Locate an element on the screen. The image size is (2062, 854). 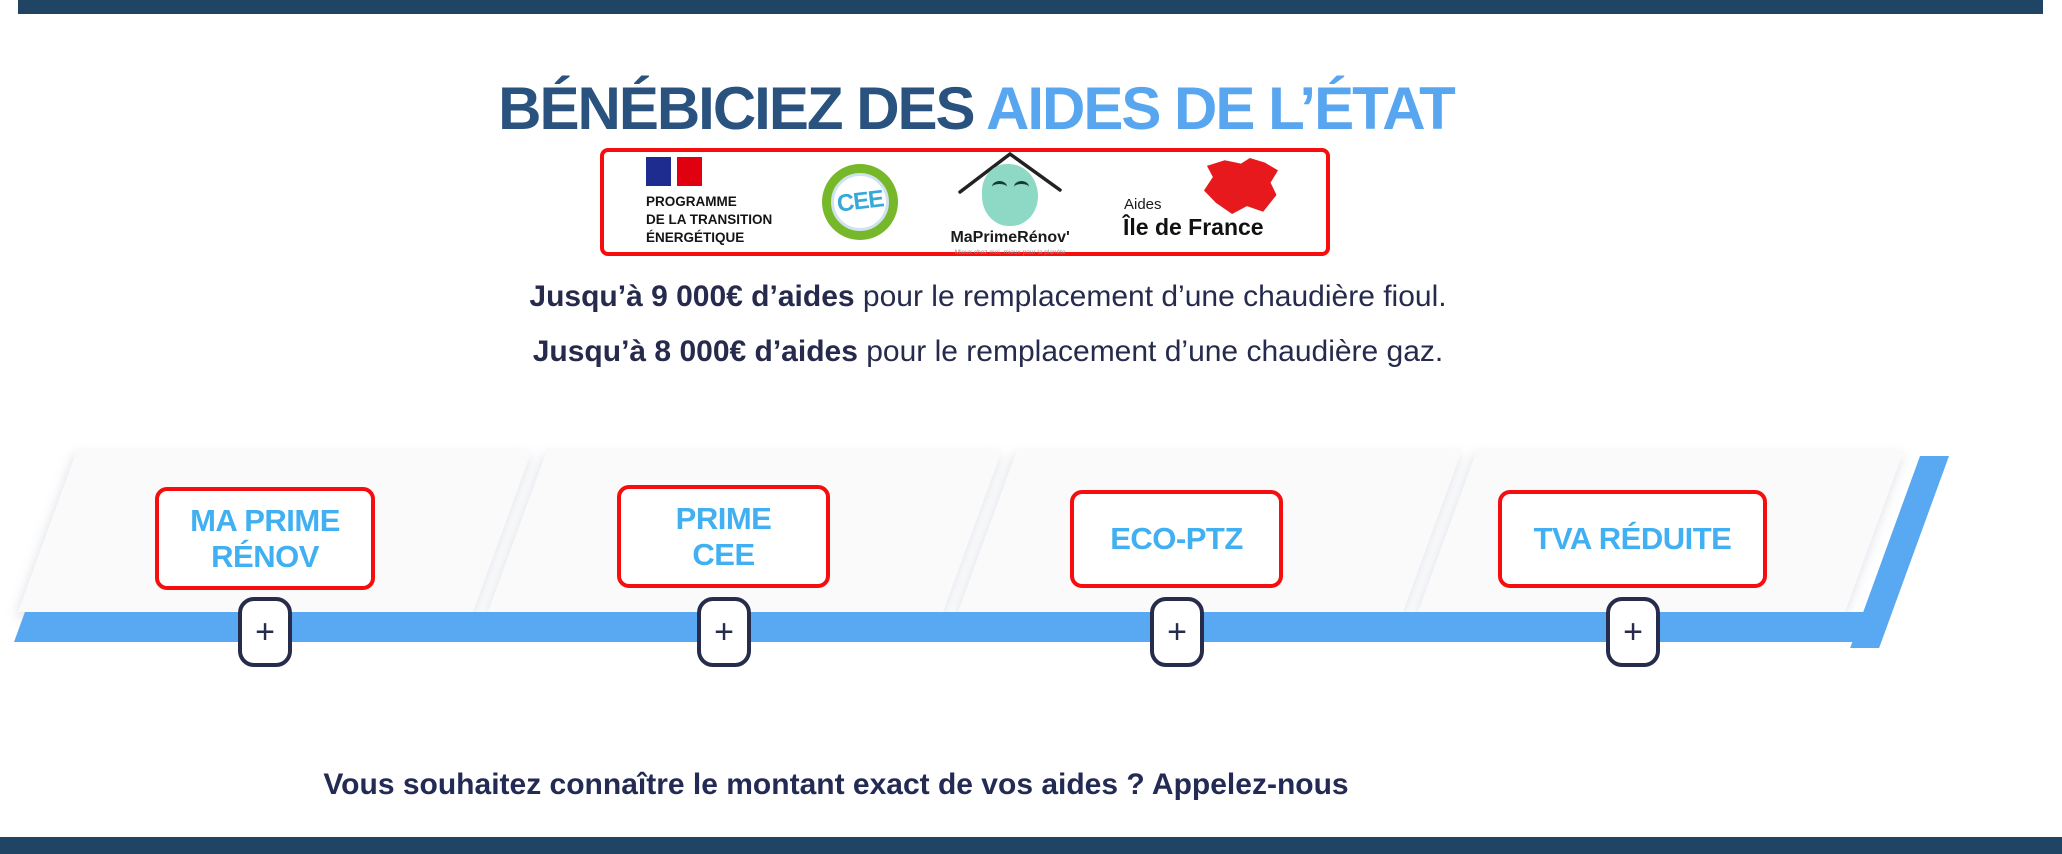
aid-box-tva-reduite: TVA RÉDUITE is located at coordinates (1632, 539).